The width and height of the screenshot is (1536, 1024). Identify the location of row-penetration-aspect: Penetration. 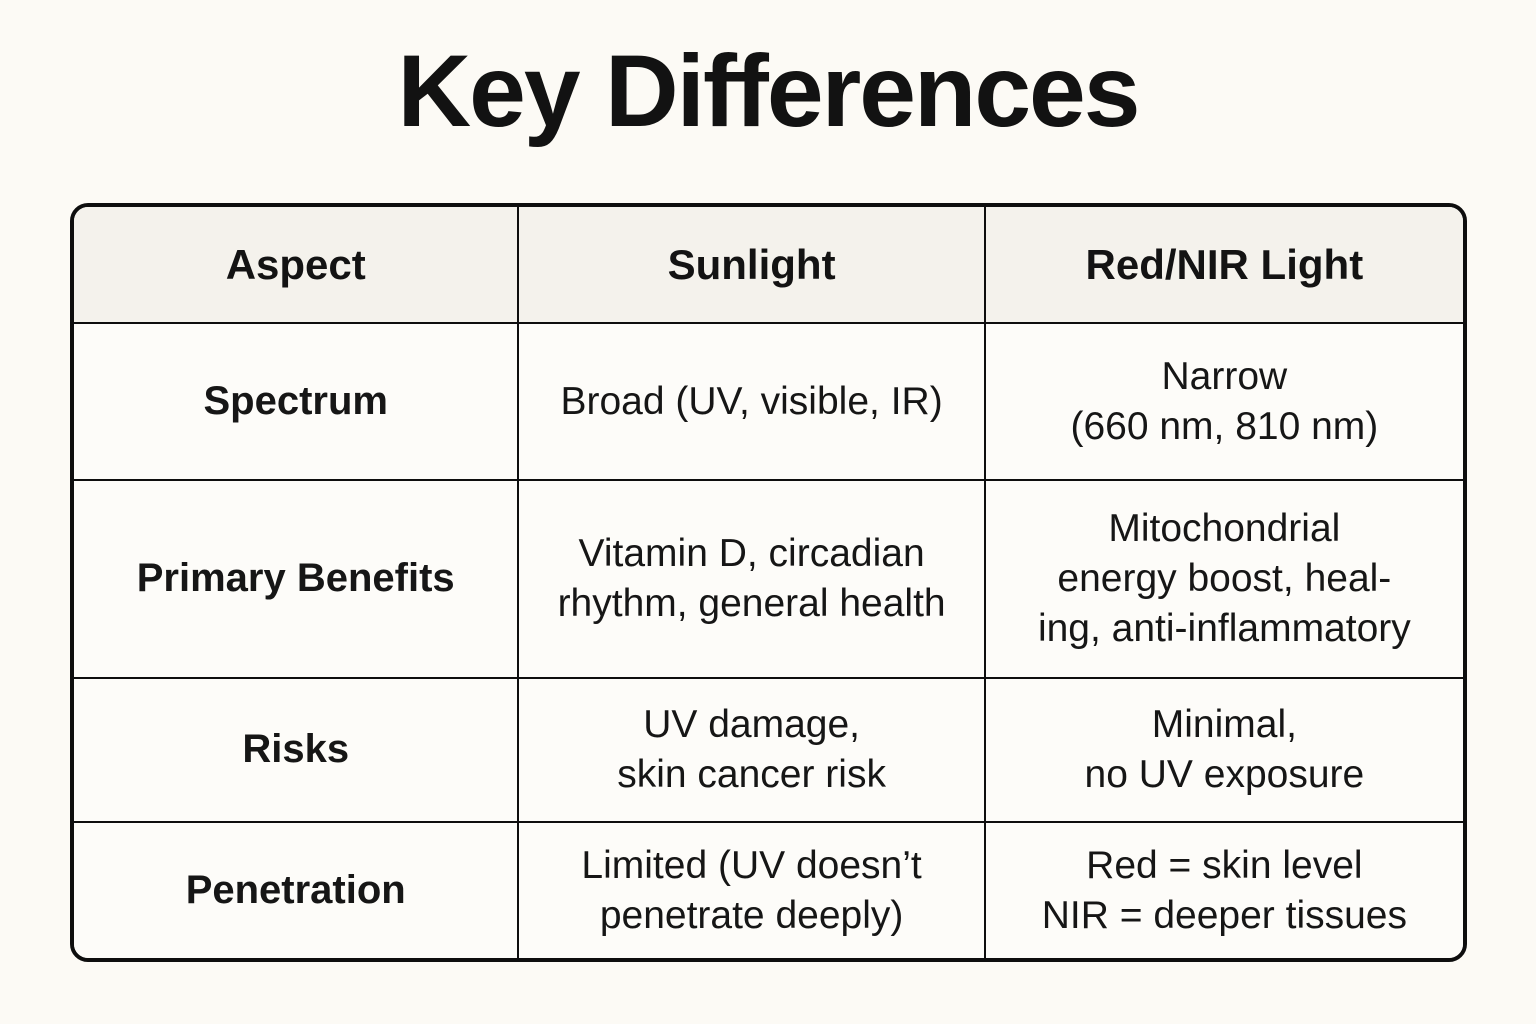
(296, 889).